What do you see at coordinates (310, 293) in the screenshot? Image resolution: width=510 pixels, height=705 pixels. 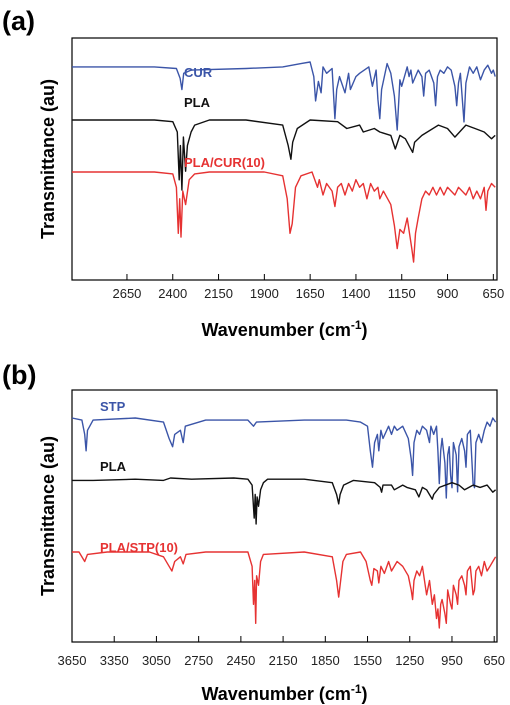 I see `x-tick-label: 1650` at bounding box center [310, 293].